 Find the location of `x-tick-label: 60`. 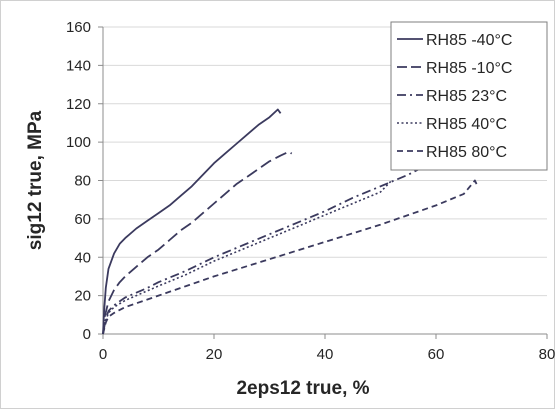

x-tick-label: 60 is located at coordinates (436, 354).